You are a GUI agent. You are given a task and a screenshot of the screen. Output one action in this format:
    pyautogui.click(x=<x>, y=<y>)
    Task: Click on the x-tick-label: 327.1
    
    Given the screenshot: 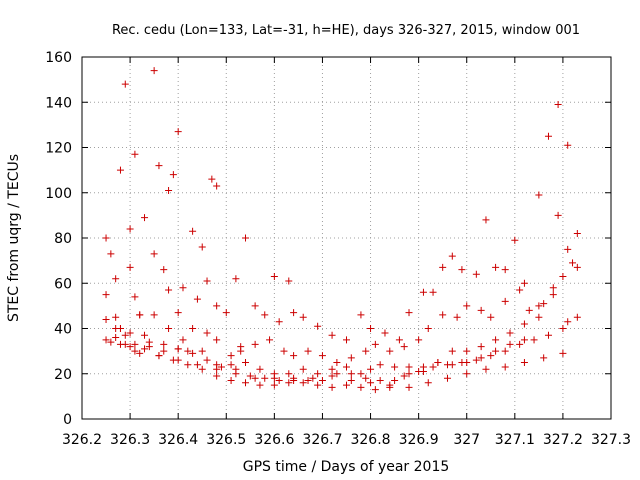 What is the action you would take?
    pyautogui.click(x=515, y=440)
    